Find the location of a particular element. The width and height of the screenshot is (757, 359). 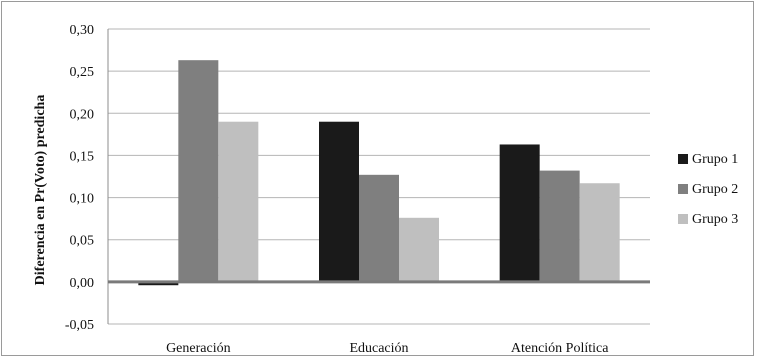

legend-label: Grupo 3 is located at coordinates (715, 219).